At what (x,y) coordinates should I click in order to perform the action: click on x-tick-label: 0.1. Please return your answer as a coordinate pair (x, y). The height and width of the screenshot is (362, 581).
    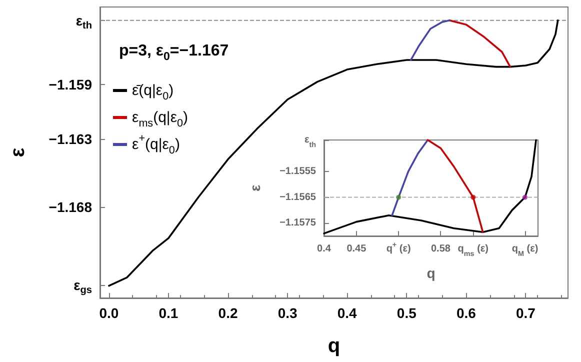
    Looking at the image, I should click on (168, 313).